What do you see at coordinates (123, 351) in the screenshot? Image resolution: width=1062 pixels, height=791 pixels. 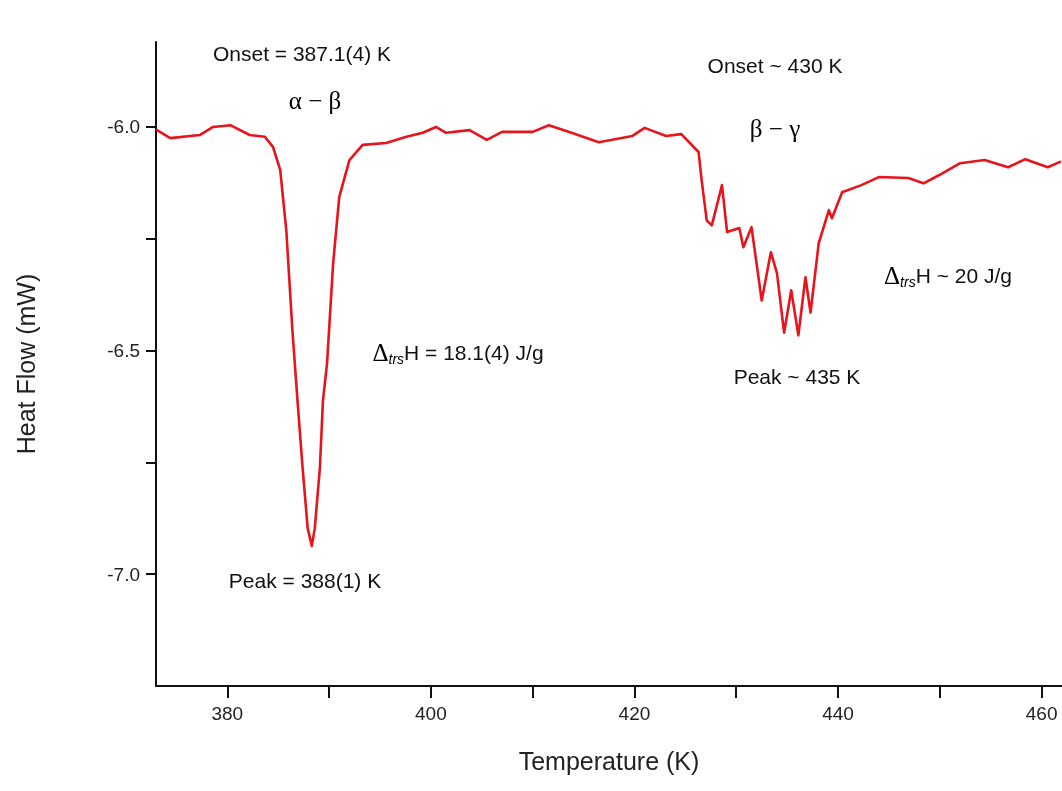 I see `y-tick-label: -6.5` at bounding box center [123, 351].